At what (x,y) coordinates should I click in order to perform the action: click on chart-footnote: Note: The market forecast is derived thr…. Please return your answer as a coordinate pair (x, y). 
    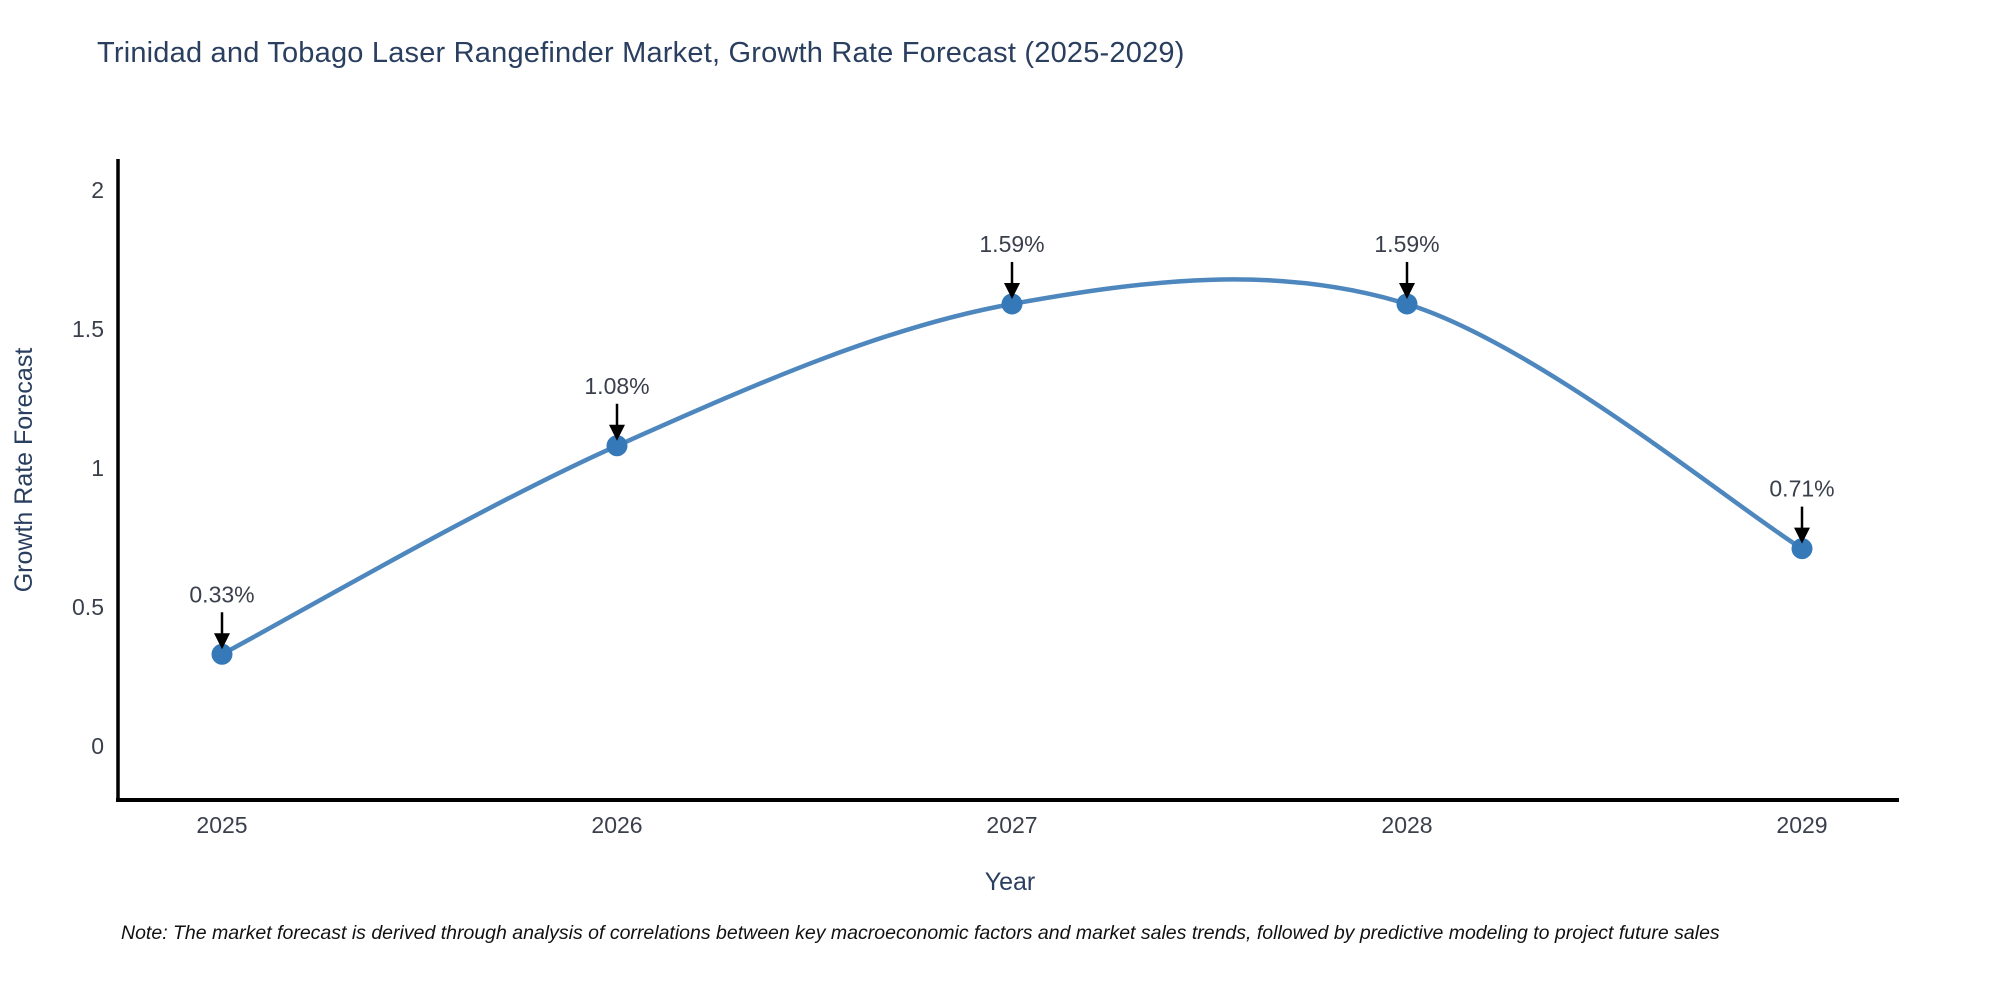
    Looking at the image, I should click on (920, 933).